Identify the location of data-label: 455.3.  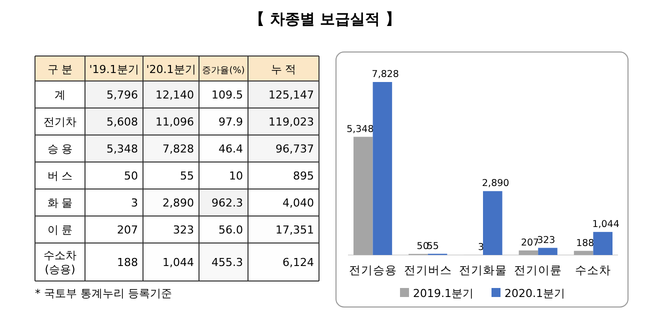
(227, 262).